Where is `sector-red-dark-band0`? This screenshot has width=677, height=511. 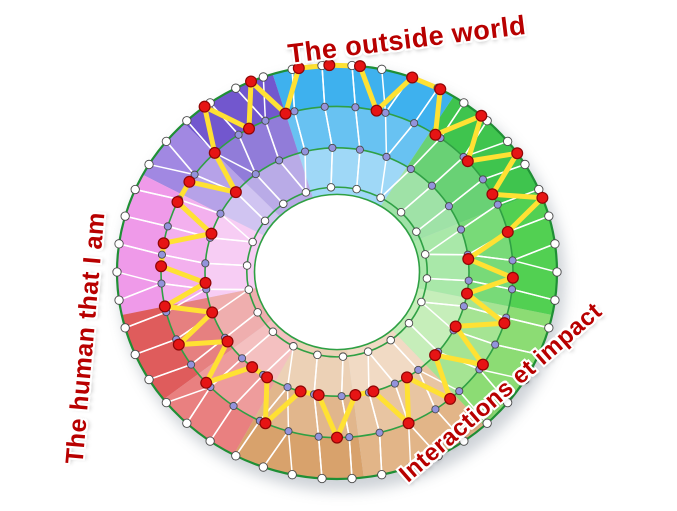 sector-red-dark-band0 is located at coordinates (160, 353).